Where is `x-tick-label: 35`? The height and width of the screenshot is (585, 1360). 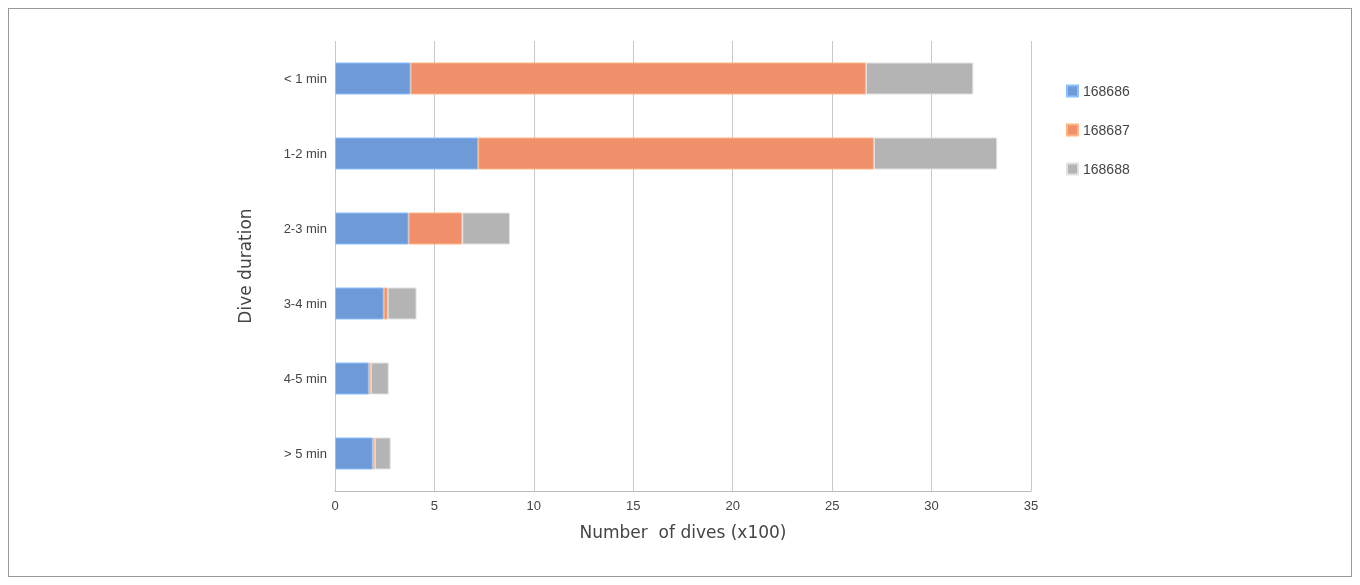 x-tick-label: 35 is located at coordinates (1031, 505).